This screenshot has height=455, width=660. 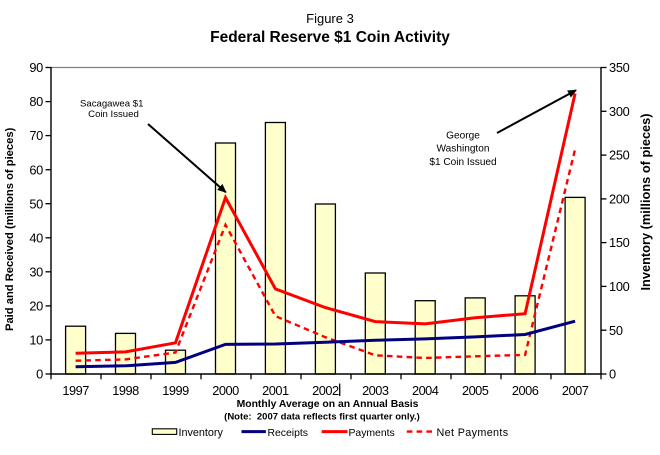 What do you see at coordinates (619, 111) in the screenshot?
I see `svg-text: 300` at bounding box center [619, 111].